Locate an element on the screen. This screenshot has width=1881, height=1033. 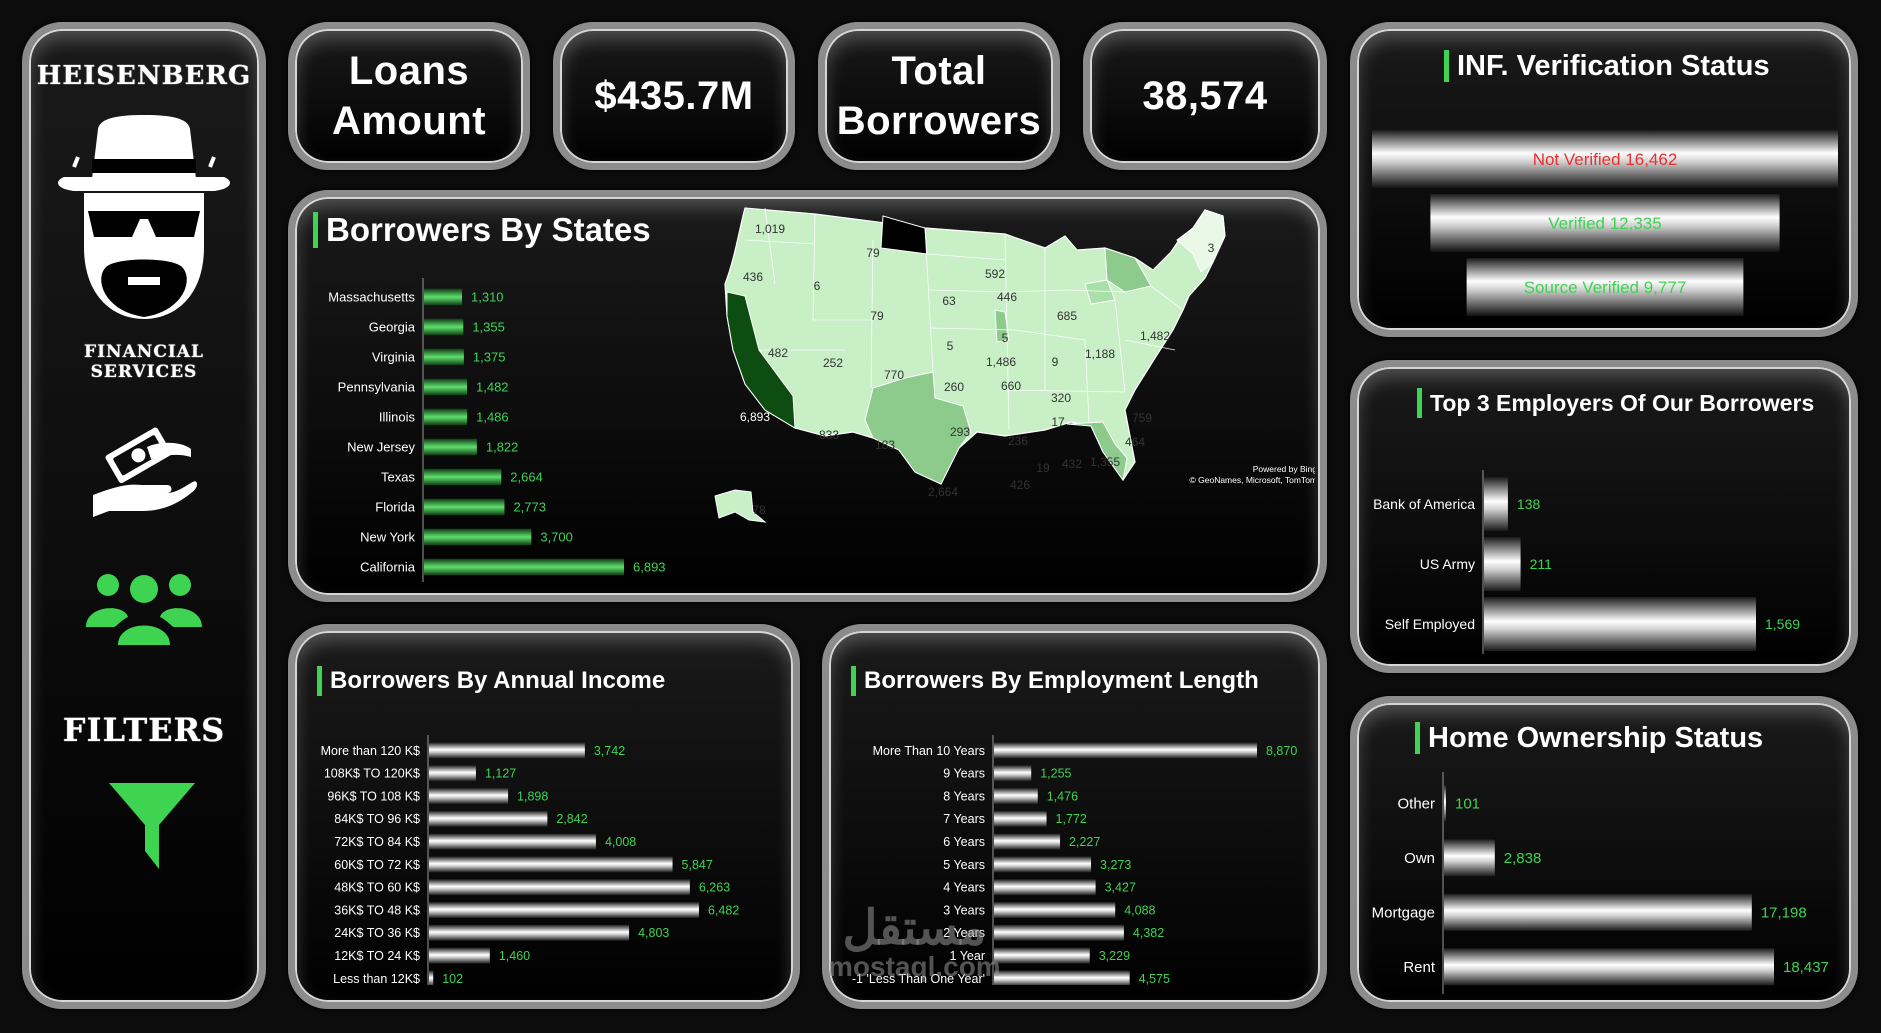
kpi-borrowers-value: 38,574 is located at coordinates (1205, 96).